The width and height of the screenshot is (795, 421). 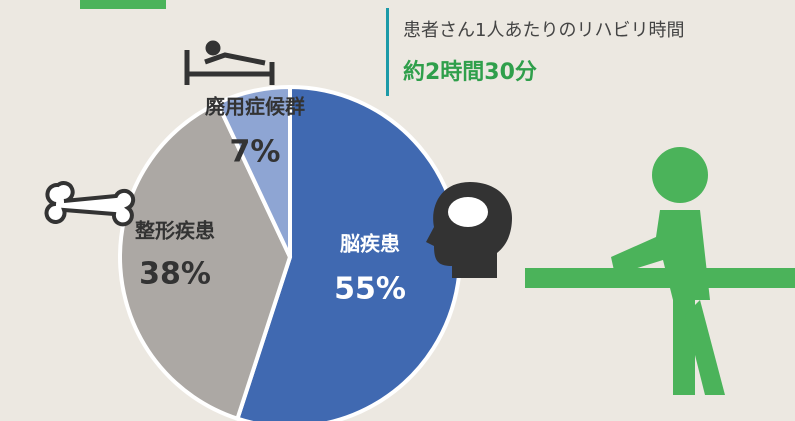 I want to click on slice-label: 廃用症候群, so click(x=255, y=107).